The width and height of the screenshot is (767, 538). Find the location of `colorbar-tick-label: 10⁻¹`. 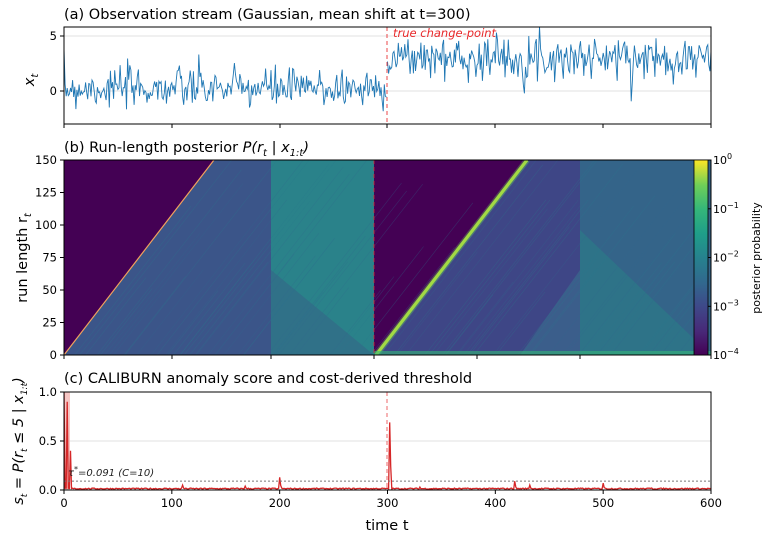

colorbar-tick-label: 10⁻¹ is located at coordinates (726, 208).